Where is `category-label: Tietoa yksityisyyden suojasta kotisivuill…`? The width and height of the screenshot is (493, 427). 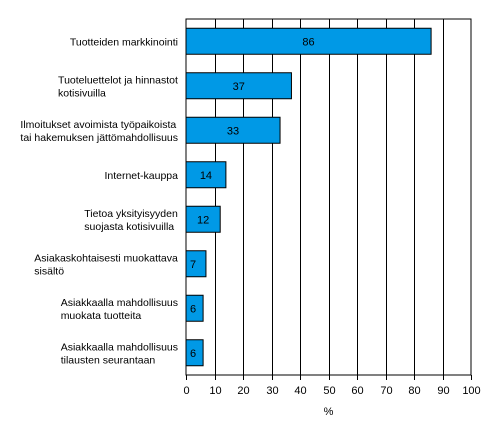 category-label: Tietoa yksityisyyden suojasta kotisivuill… is located at coordinates (131, 220).